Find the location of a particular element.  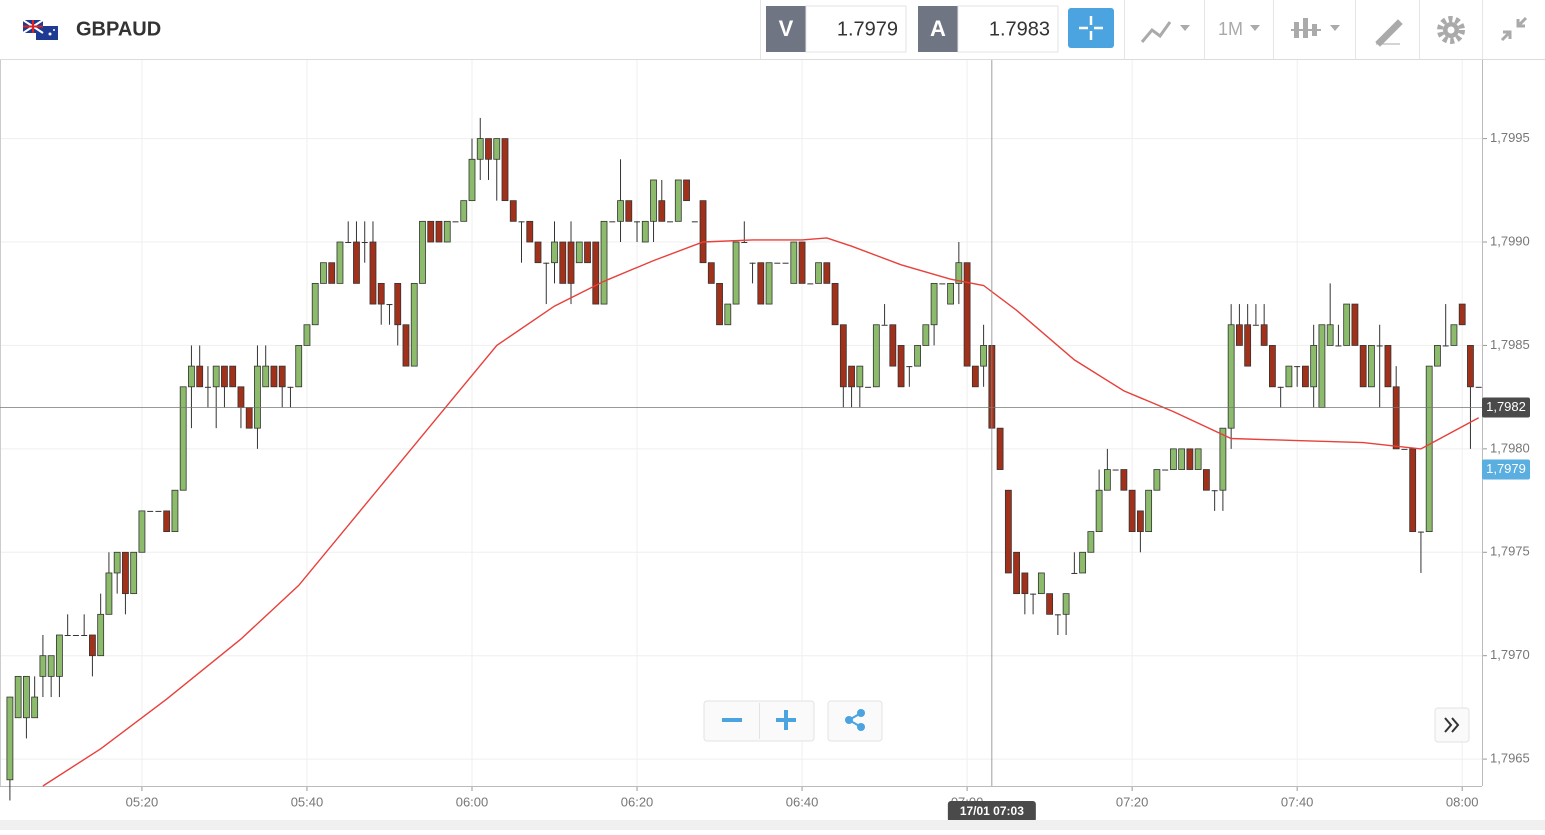

bid-button is located at coordinates (786, 29).